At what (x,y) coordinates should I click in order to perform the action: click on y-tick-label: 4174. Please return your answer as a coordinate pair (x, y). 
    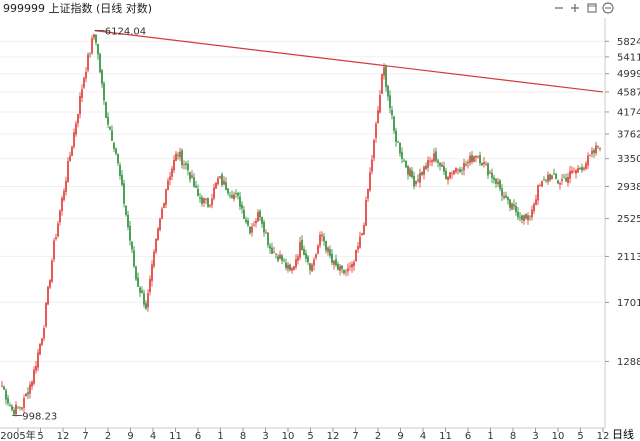
    Looking at the image, I should click on (628, 112).